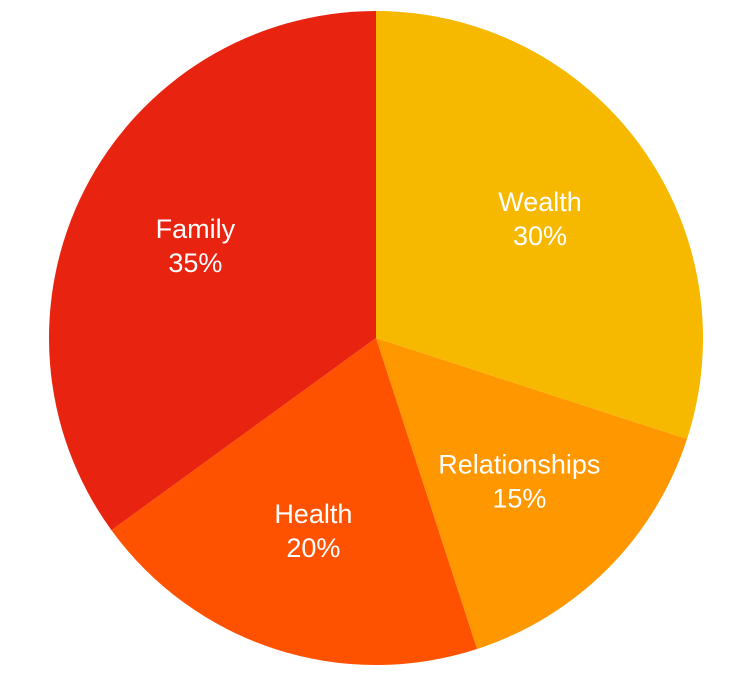  I want to click on slice-label-relationships: Relationships, so click(519, 464).